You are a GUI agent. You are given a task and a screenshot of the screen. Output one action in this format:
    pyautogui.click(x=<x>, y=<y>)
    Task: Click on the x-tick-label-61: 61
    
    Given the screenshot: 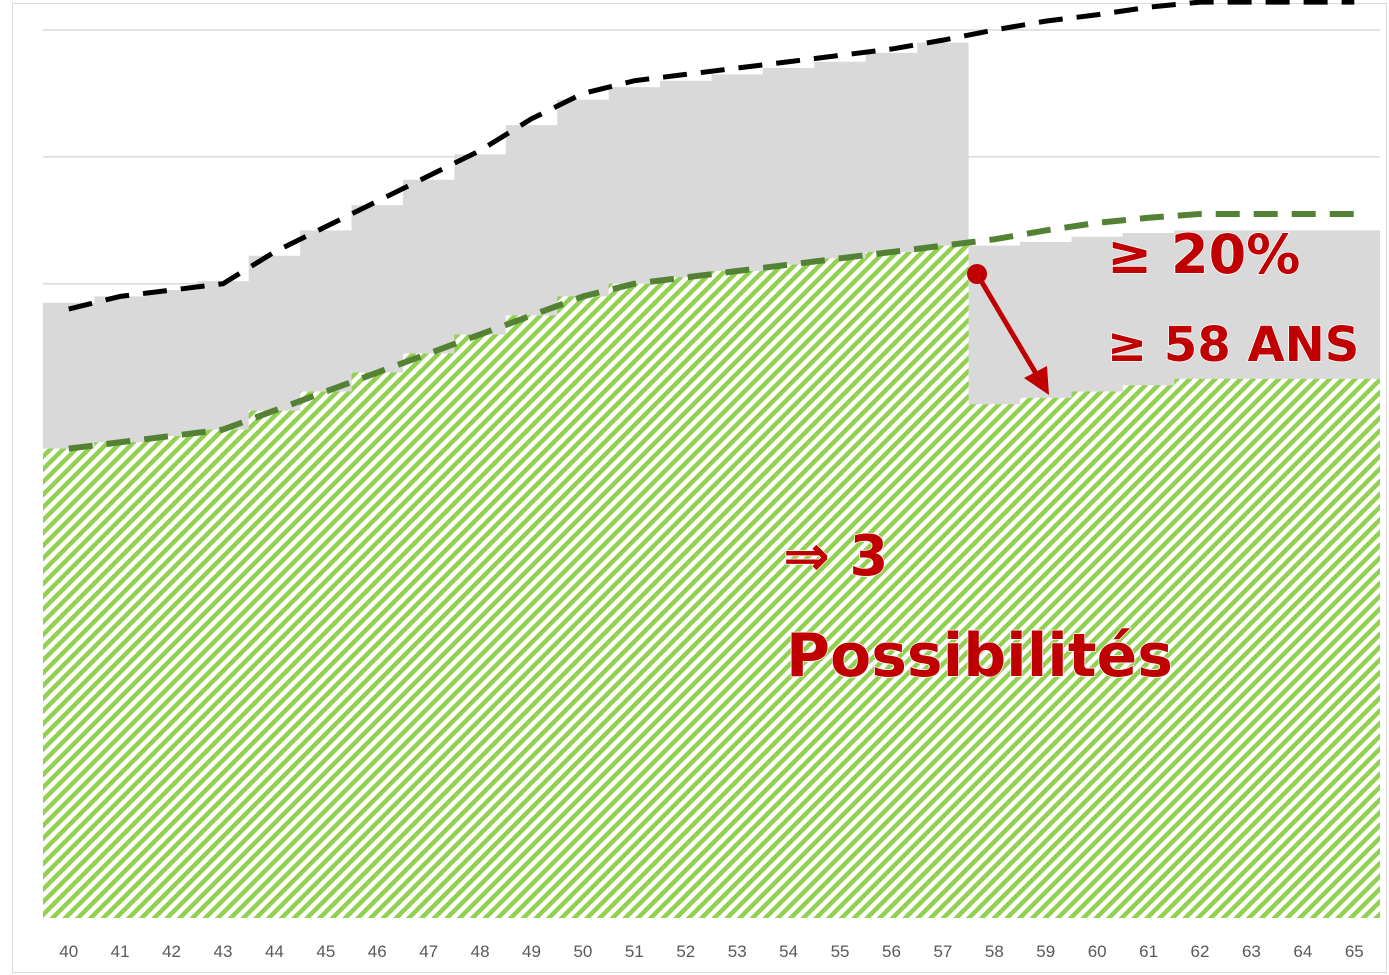 What is the action you would take?
    pyautogui.click(x=1148, y=951)
    